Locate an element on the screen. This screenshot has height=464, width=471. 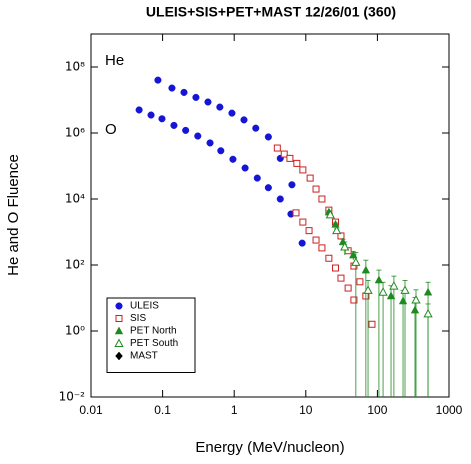
y-tick-label: 10⁰ is located at coordinates (75, 331).